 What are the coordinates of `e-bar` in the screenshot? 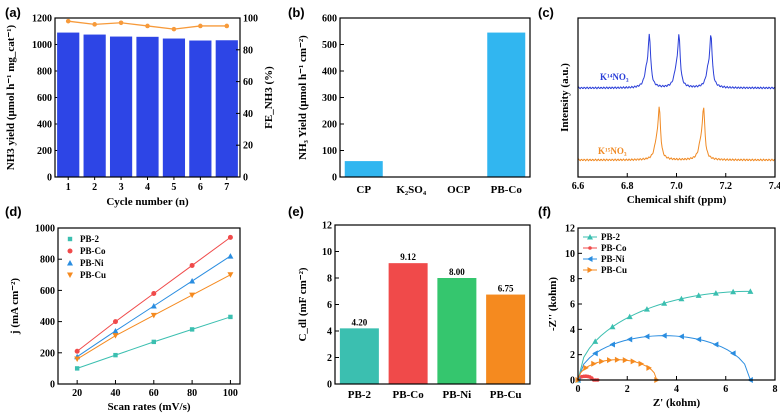 It's located at (408, 323).